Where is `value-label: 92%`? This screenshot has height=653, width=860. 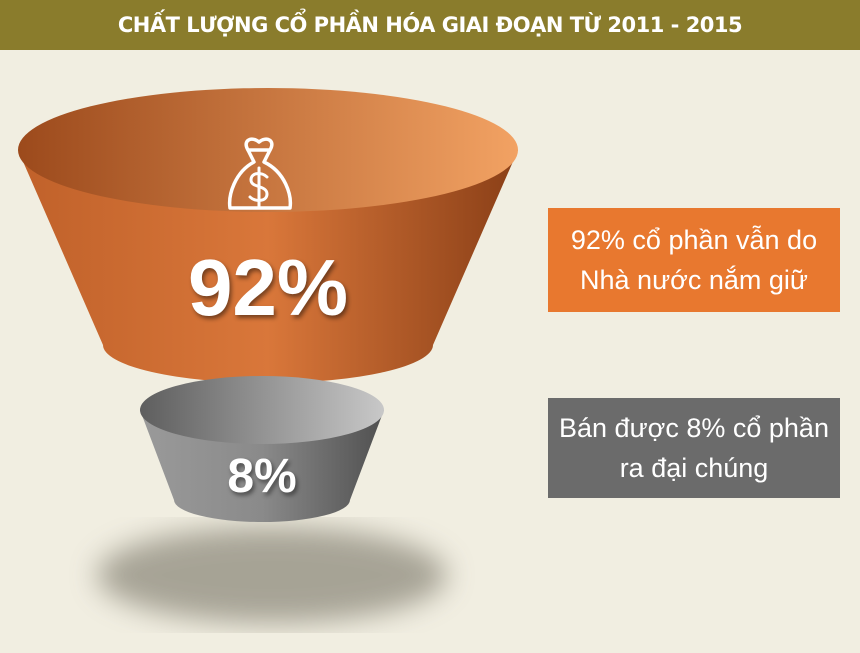
value-label: 92% is located at coordinates (268, 287).